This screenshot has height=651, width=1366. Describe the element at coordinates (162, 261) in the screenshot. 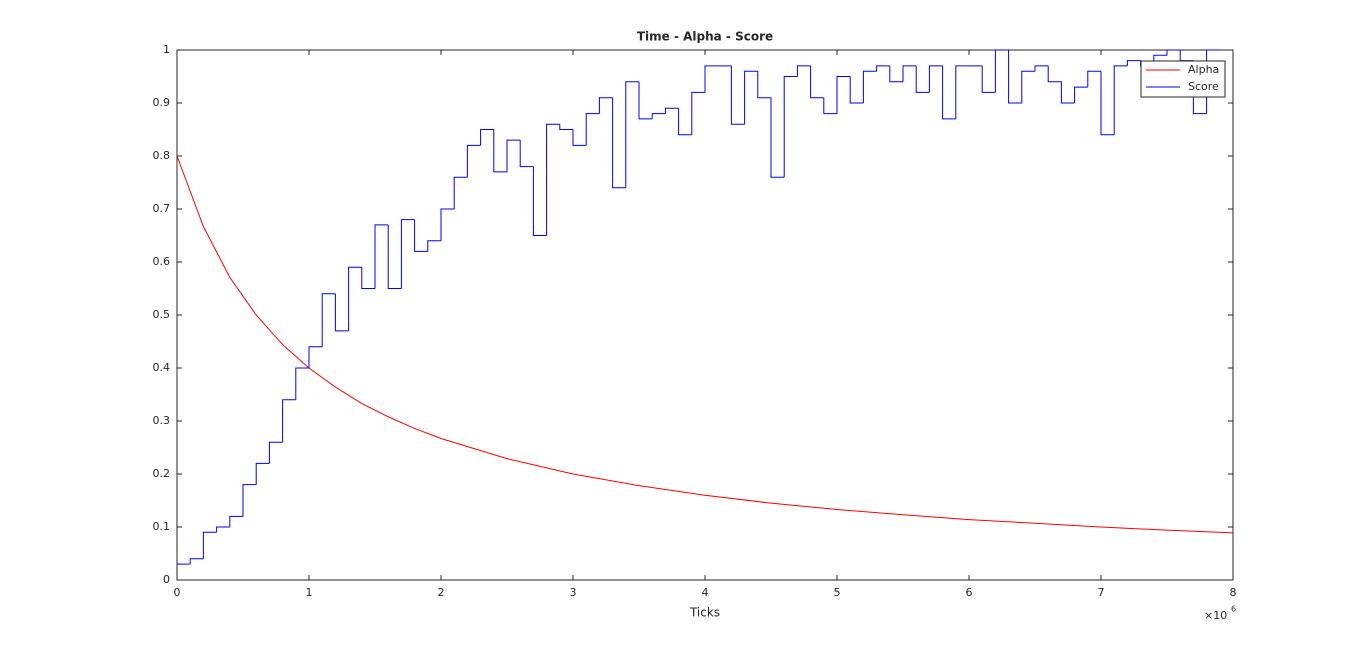

I see `y-tick-label: 0.6` at that location.